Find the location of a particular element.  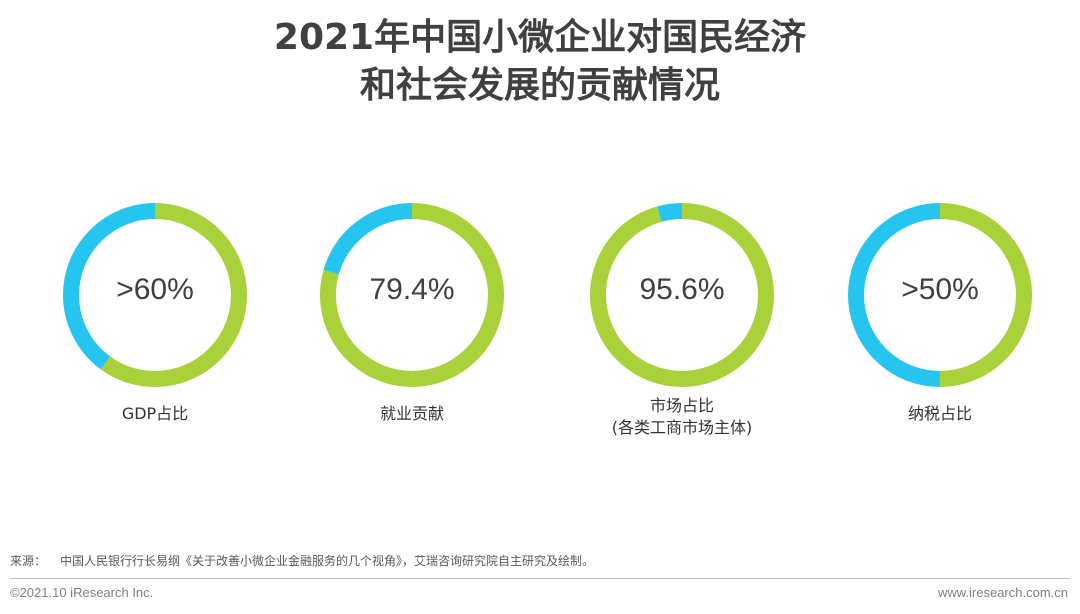

title-line-2: 和社会发展的贡献情况 is located at coordinates (539, 85).